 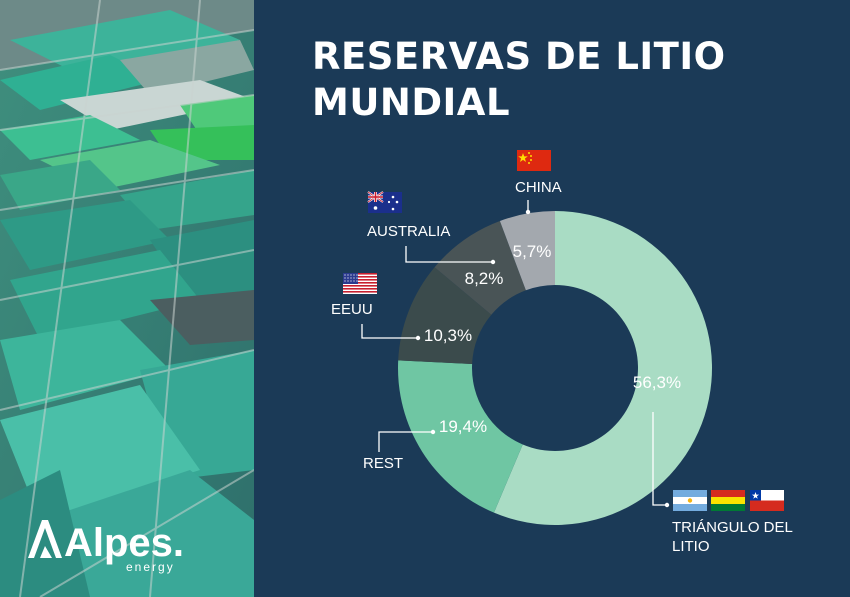 What do you see at coordinates (463, 426) in the screenshot?
I see `value-label-rest: 19,4%` at bounding box center [463, 426].